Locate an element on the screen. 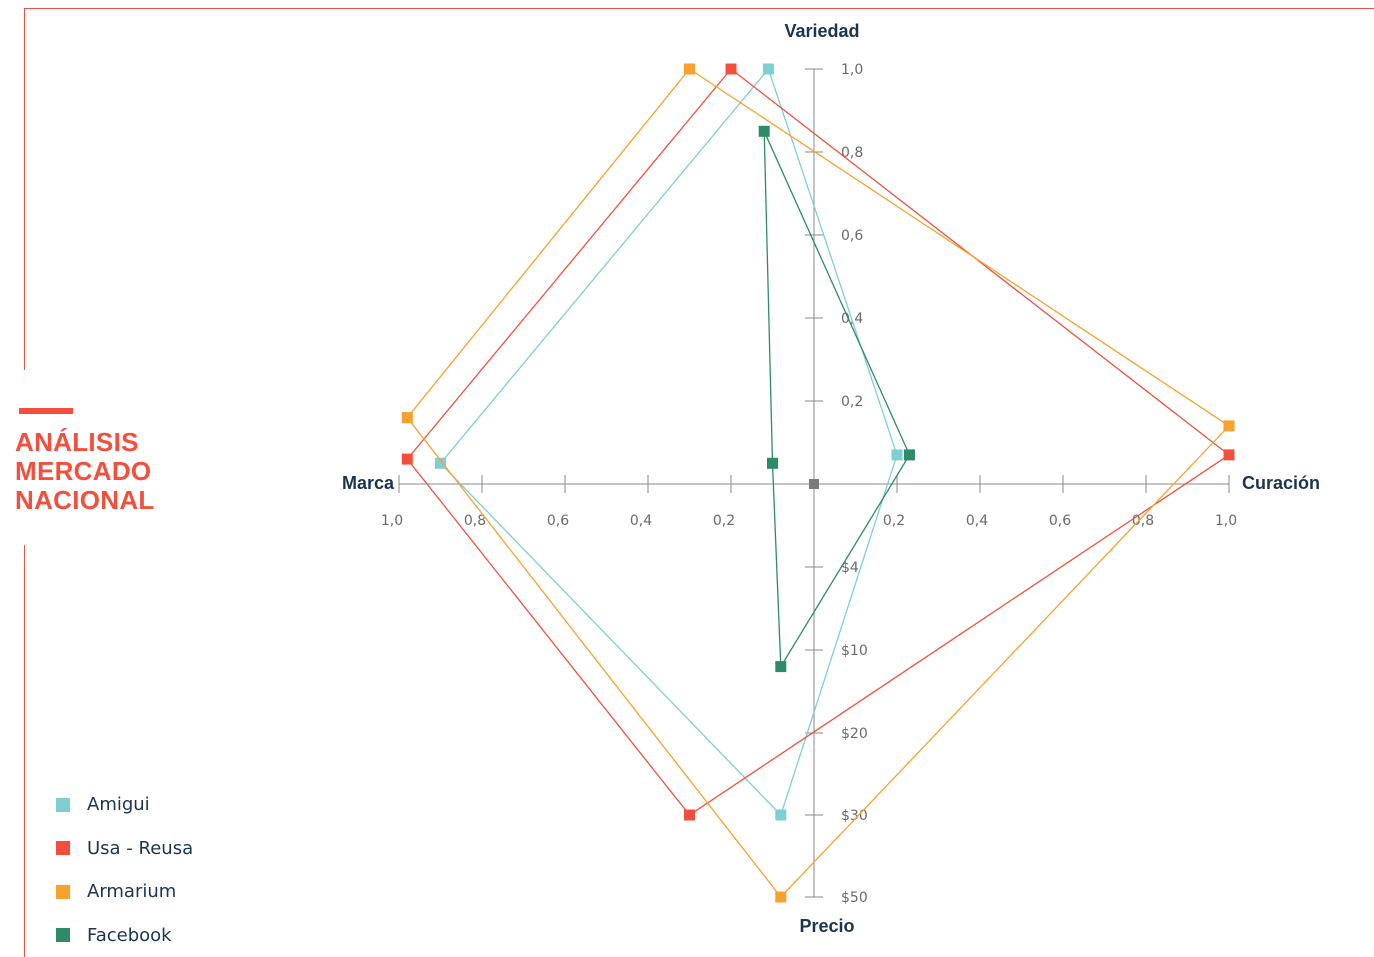  tick-label-left-2: 0,6 is located at coordinates (558, 521).